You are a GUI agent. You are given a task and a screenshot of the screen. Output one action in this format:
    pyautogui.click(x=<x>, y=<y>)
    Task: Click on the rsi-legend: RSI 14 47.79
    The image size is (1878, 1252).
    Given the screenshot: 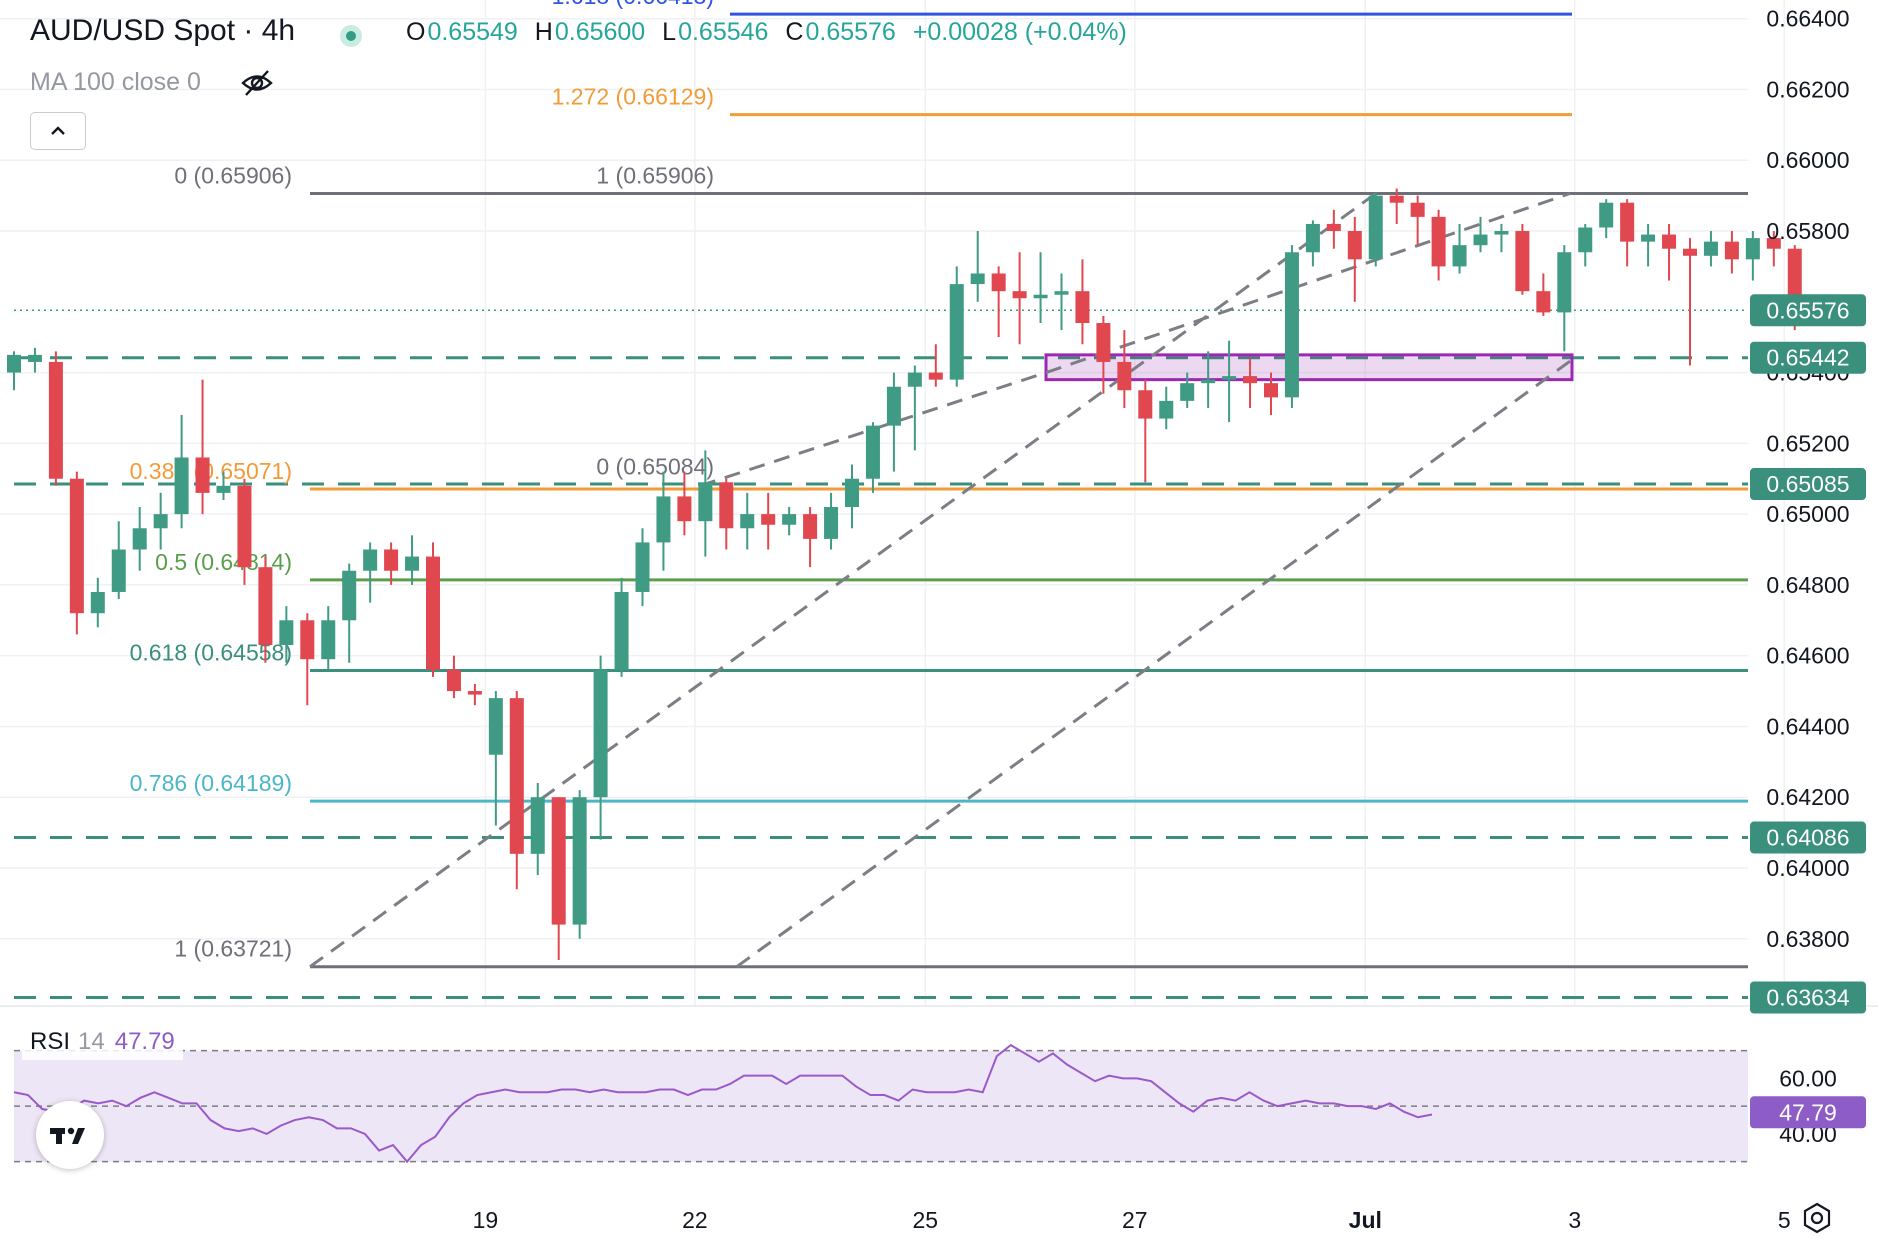 What is the action you would take?
    pyautogui.click(x=102, y=1042)
    